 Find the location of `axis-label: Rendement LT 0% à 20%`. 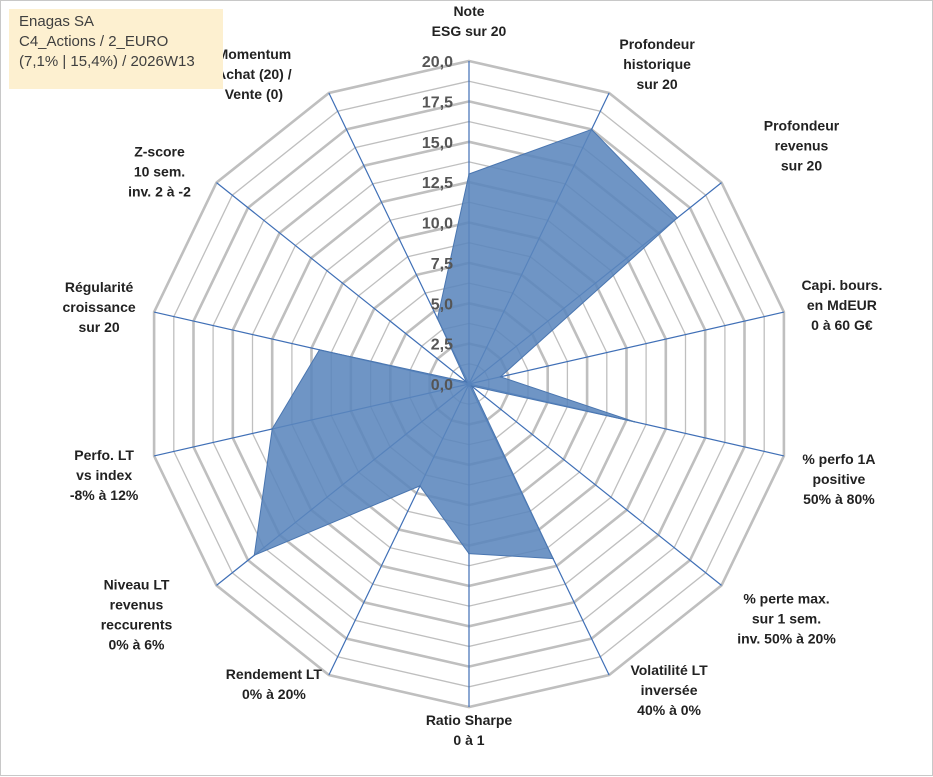

axis-label: Rendement LT 0% à 20% is located at coordinates (274, 684).